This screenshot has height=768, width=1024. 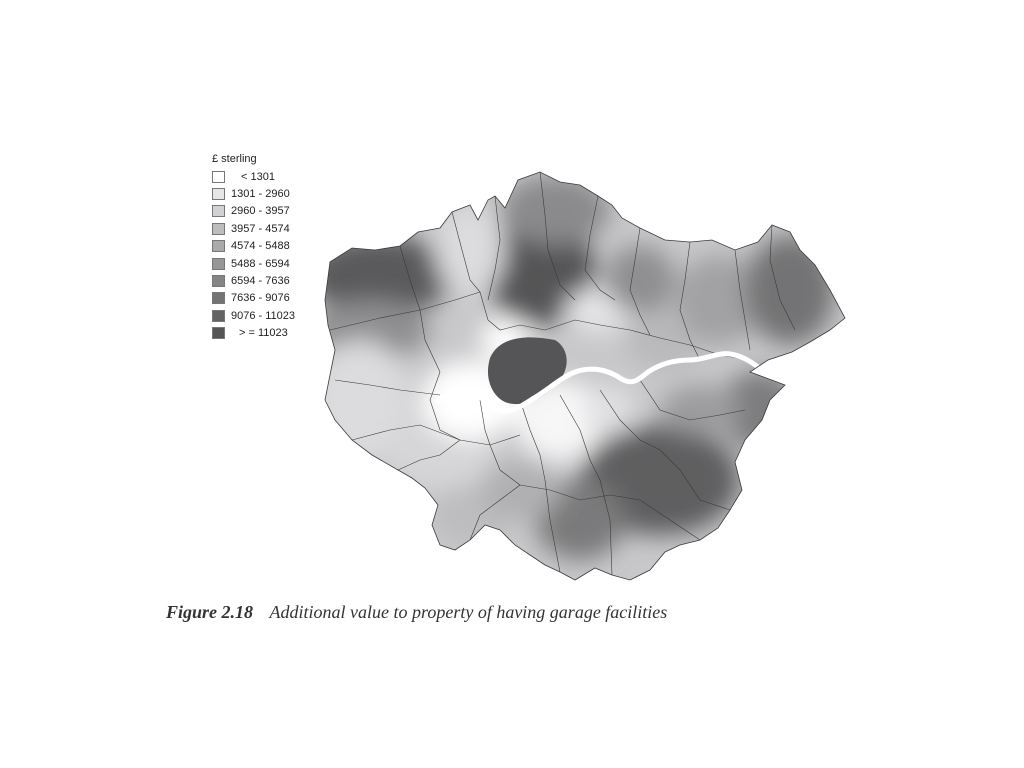 I want to click on legend-label: 7636 - 9076, so click(x=260, y=298).